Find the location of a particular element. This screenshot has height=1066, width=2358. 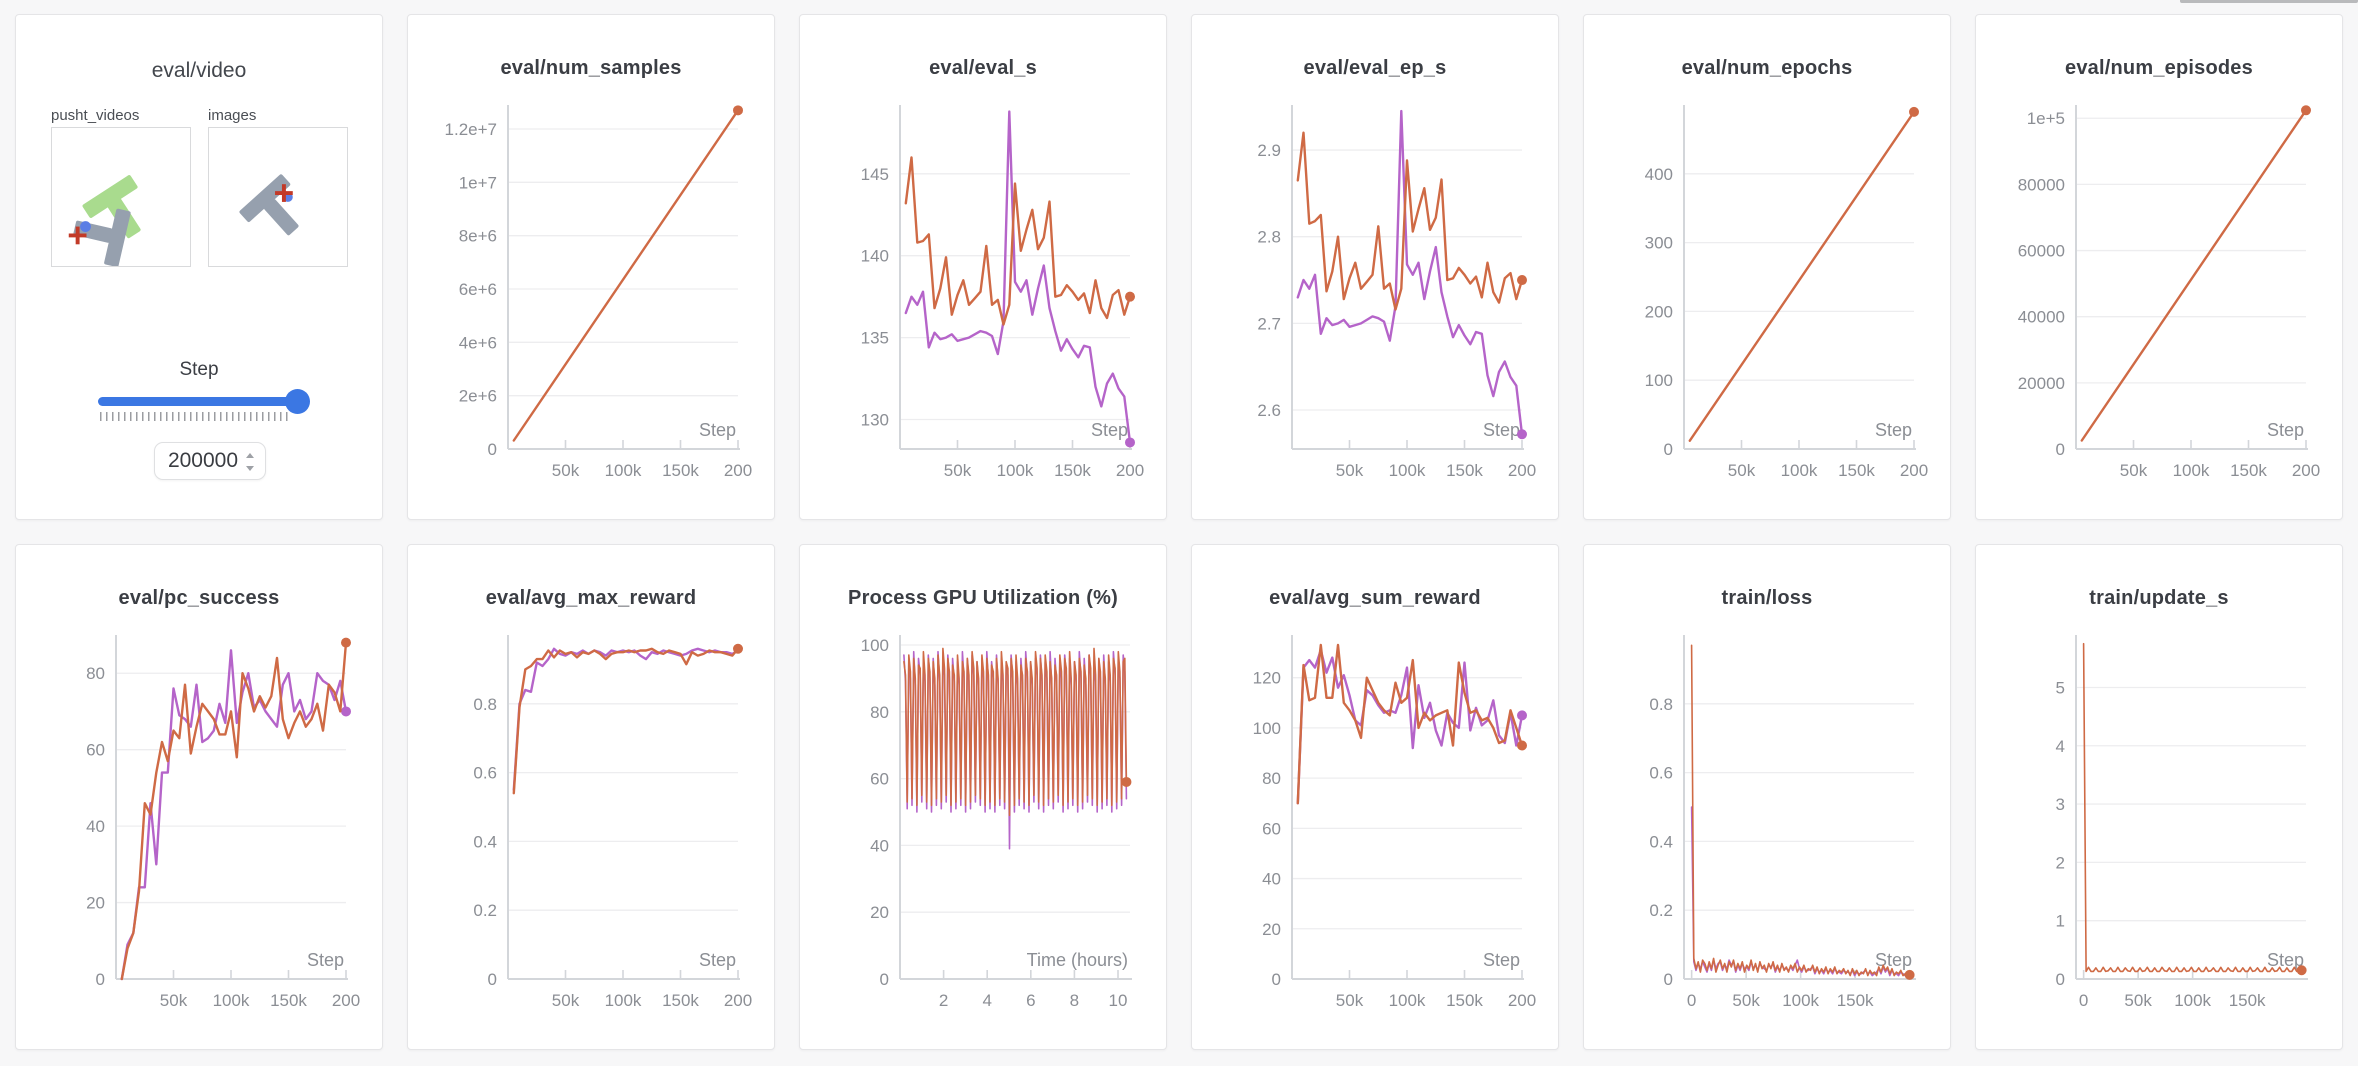

step-slider is located at coordinates (204, 405).